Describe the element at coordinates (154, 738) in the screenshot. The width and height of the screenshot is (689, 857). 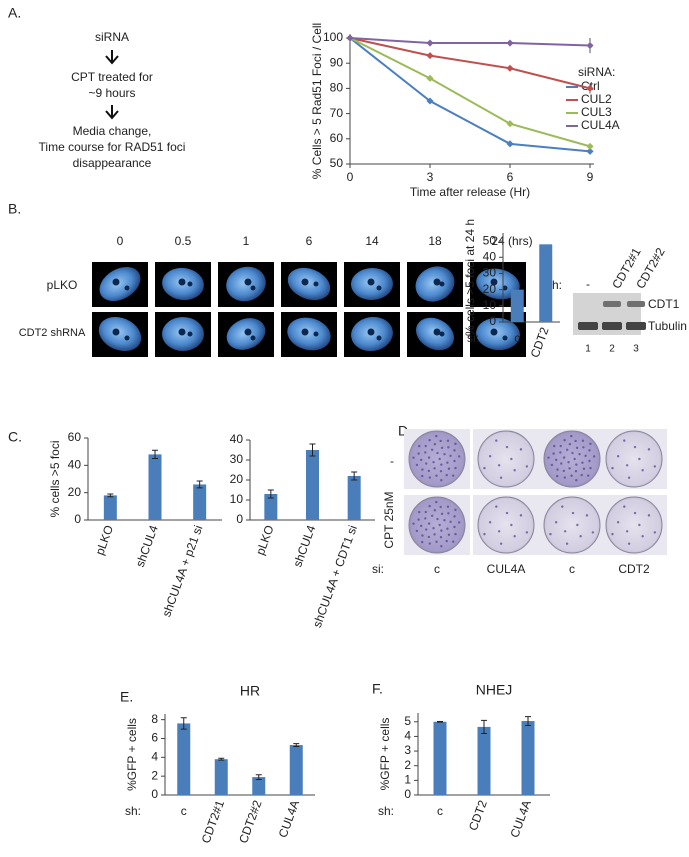
I see `y-tick-label: 6` at that location.